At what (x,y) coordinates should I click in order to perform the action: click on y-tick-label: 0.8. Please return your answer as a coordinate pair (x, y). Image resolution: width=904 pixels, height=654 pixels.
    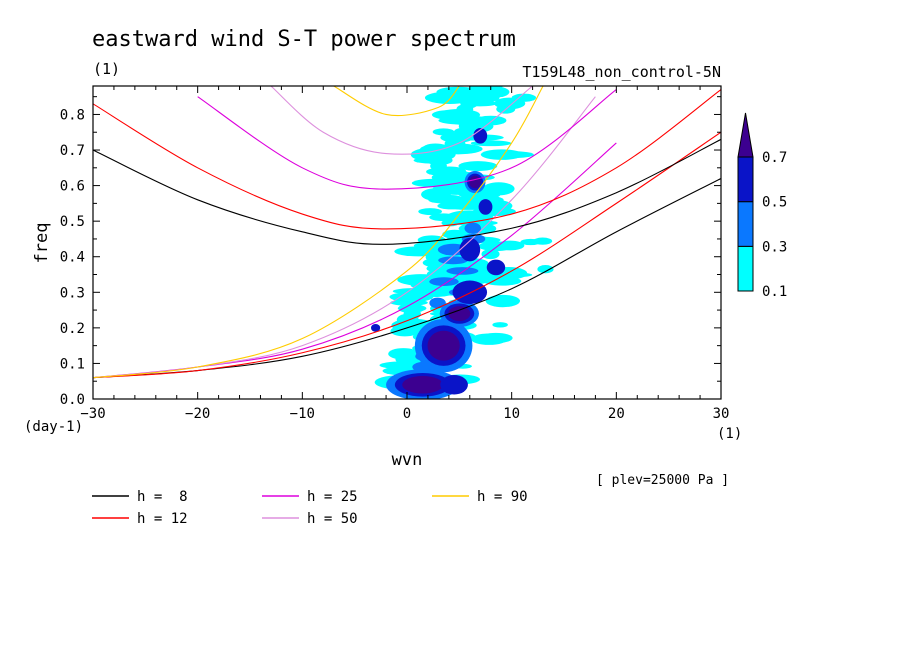
    Looking at the image, I should click on (72, 115).